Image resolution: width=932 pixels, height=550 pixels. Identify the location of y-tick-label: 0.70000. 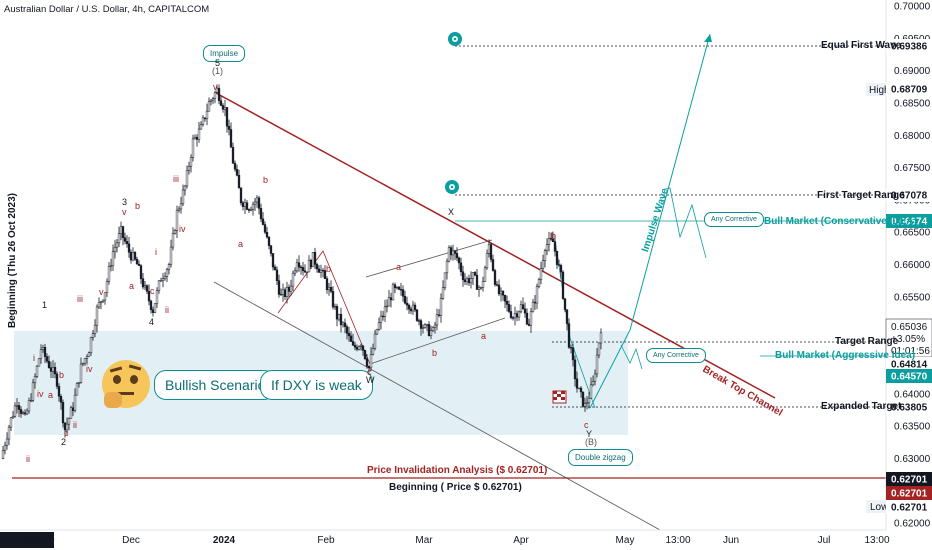
(912, 7).